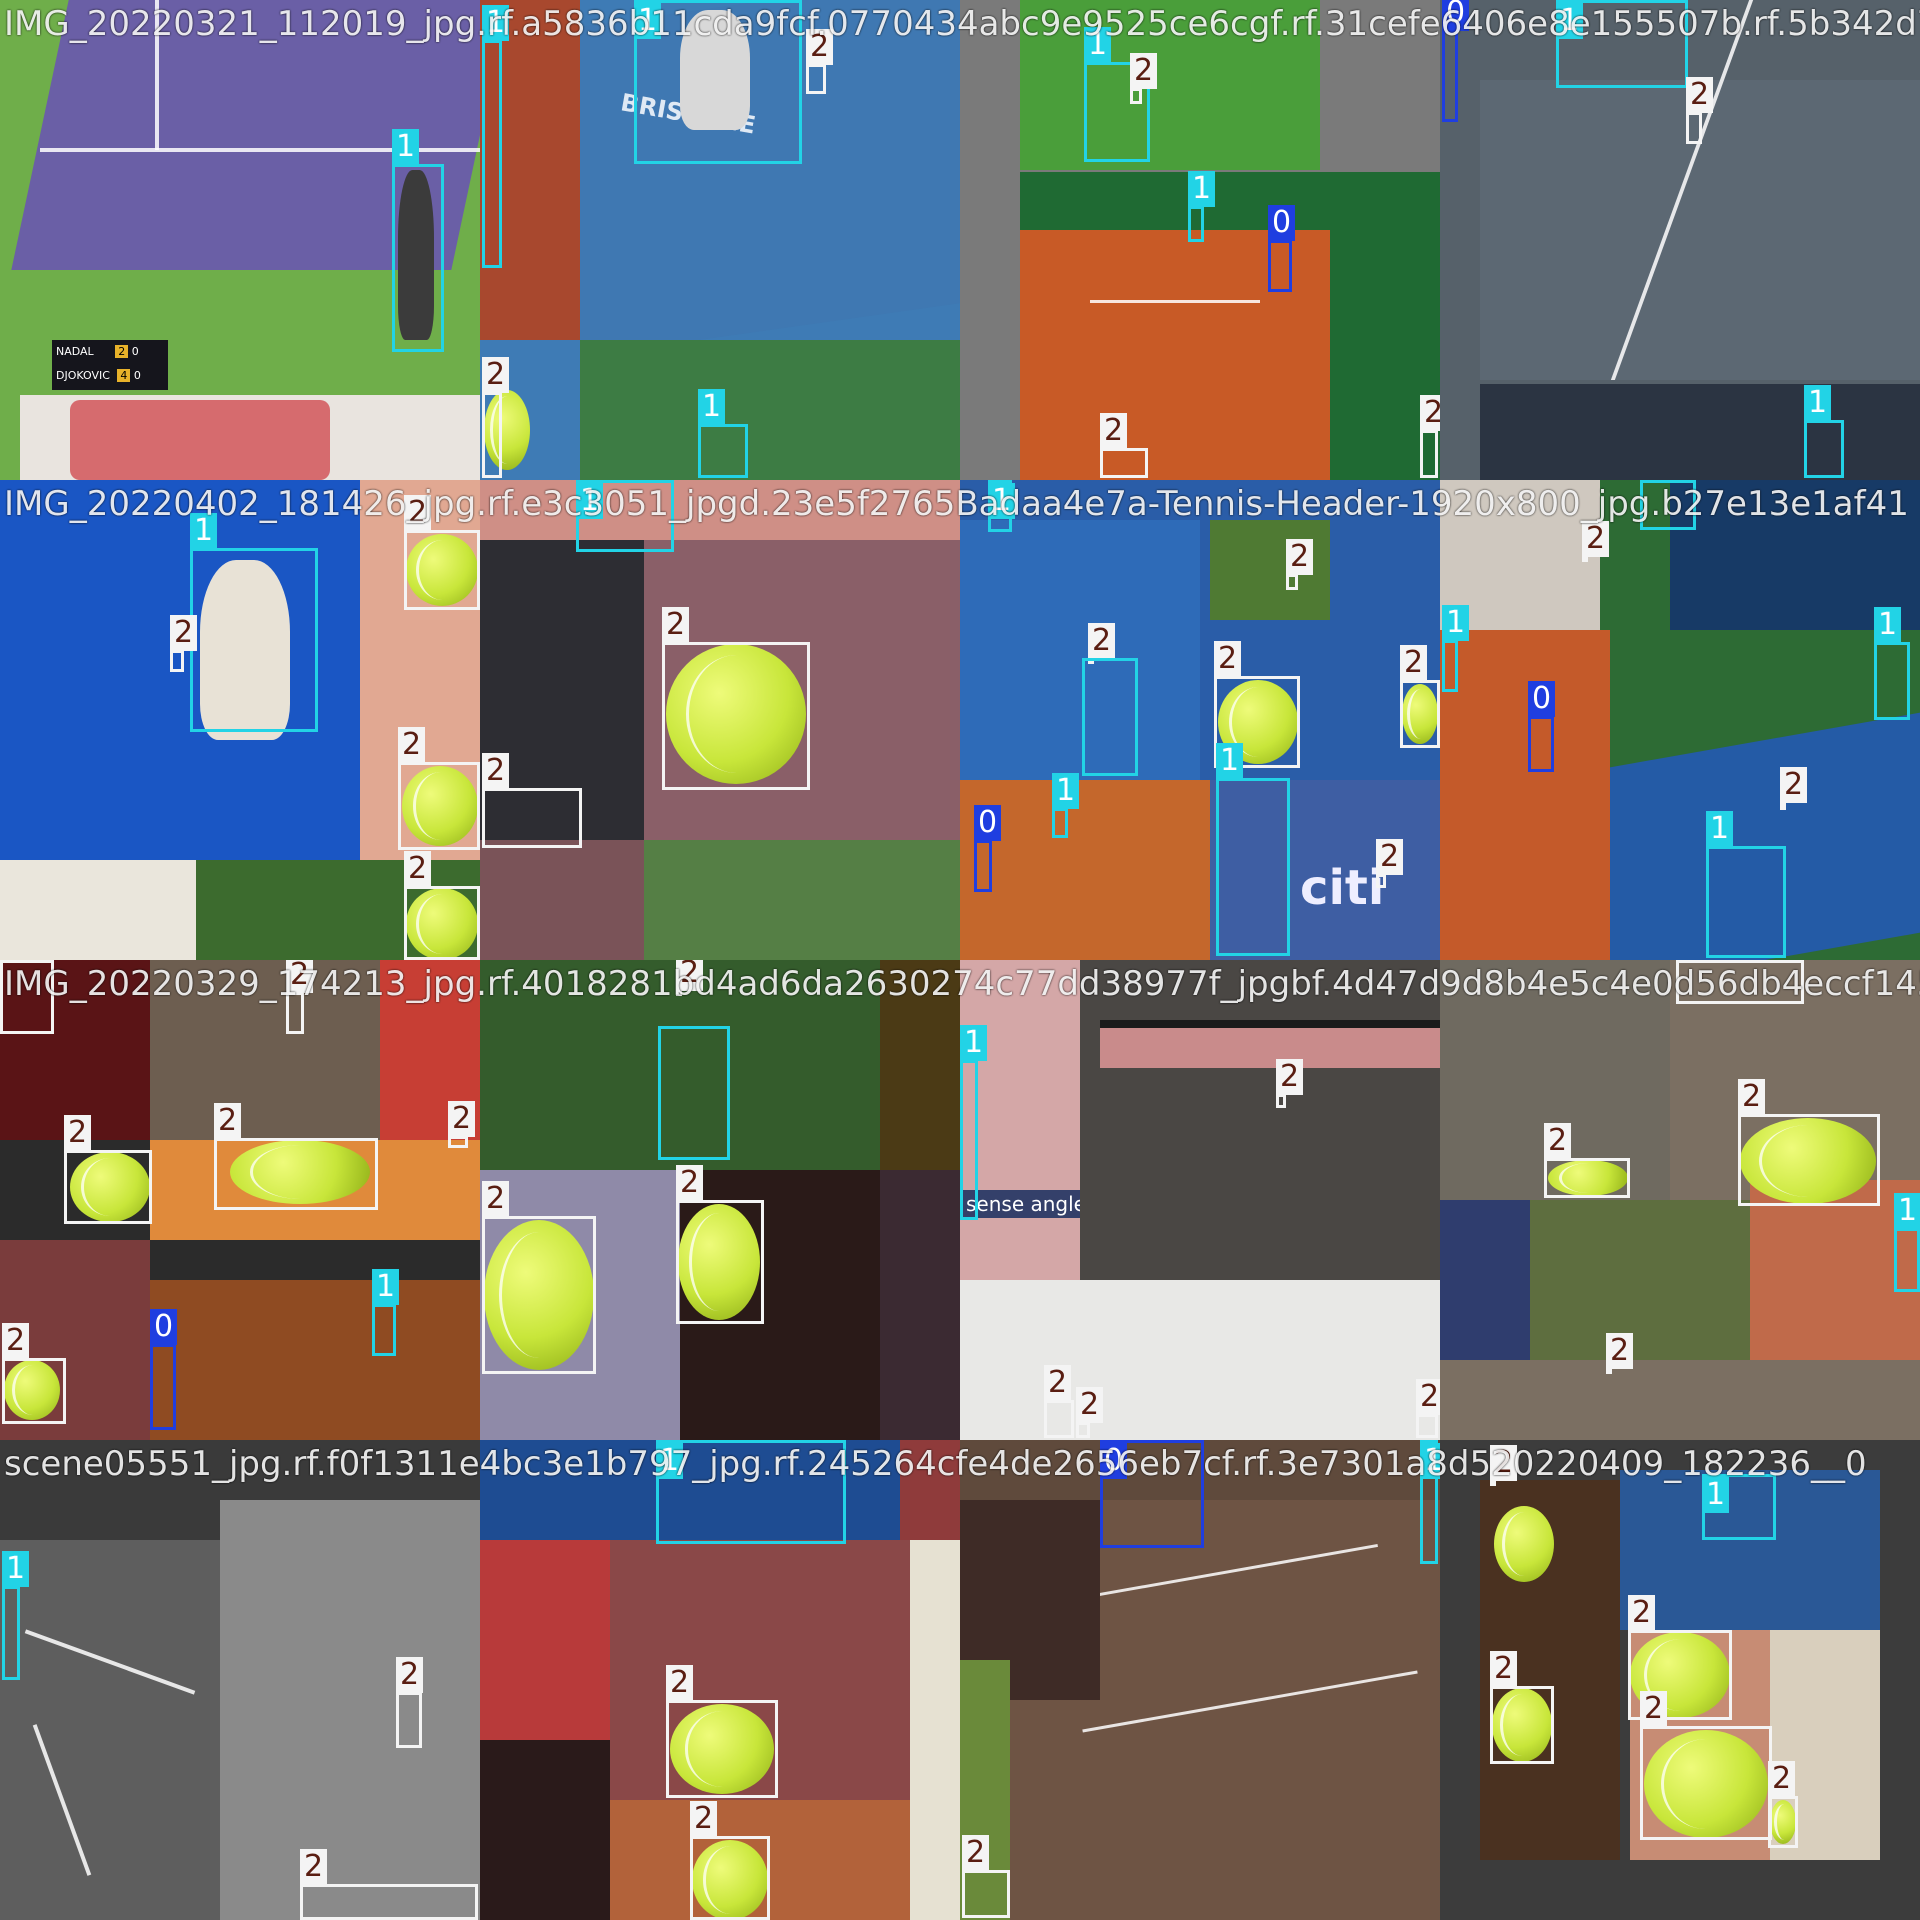 The width and height of the screenshot is (1920, 1920). What do you see at coordinates (75, 1050) in the screenshot?
I see `red-fabric` at bounding box center [75, 1050].